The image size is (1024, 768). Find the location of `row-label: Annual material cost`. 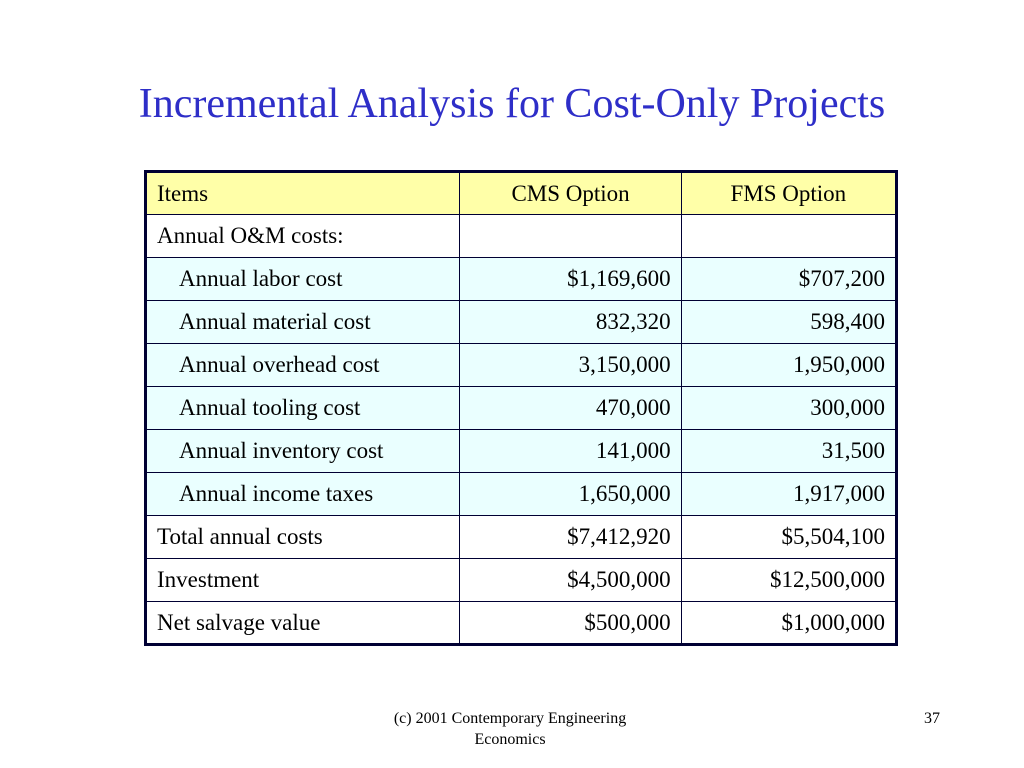

row-label: Annual material cost is located at coordinates (302, 322).